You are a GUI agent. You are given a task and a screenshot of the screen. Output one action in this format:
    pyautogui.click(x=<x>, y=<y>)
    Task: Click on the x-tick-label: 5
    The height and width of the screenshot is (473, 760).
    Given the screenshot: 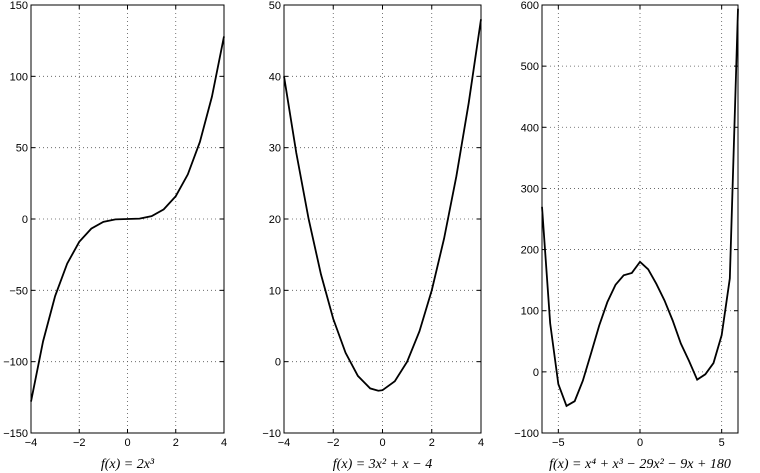 What is the action you would take?
    pyautogui.click(x=722, y=443)
    